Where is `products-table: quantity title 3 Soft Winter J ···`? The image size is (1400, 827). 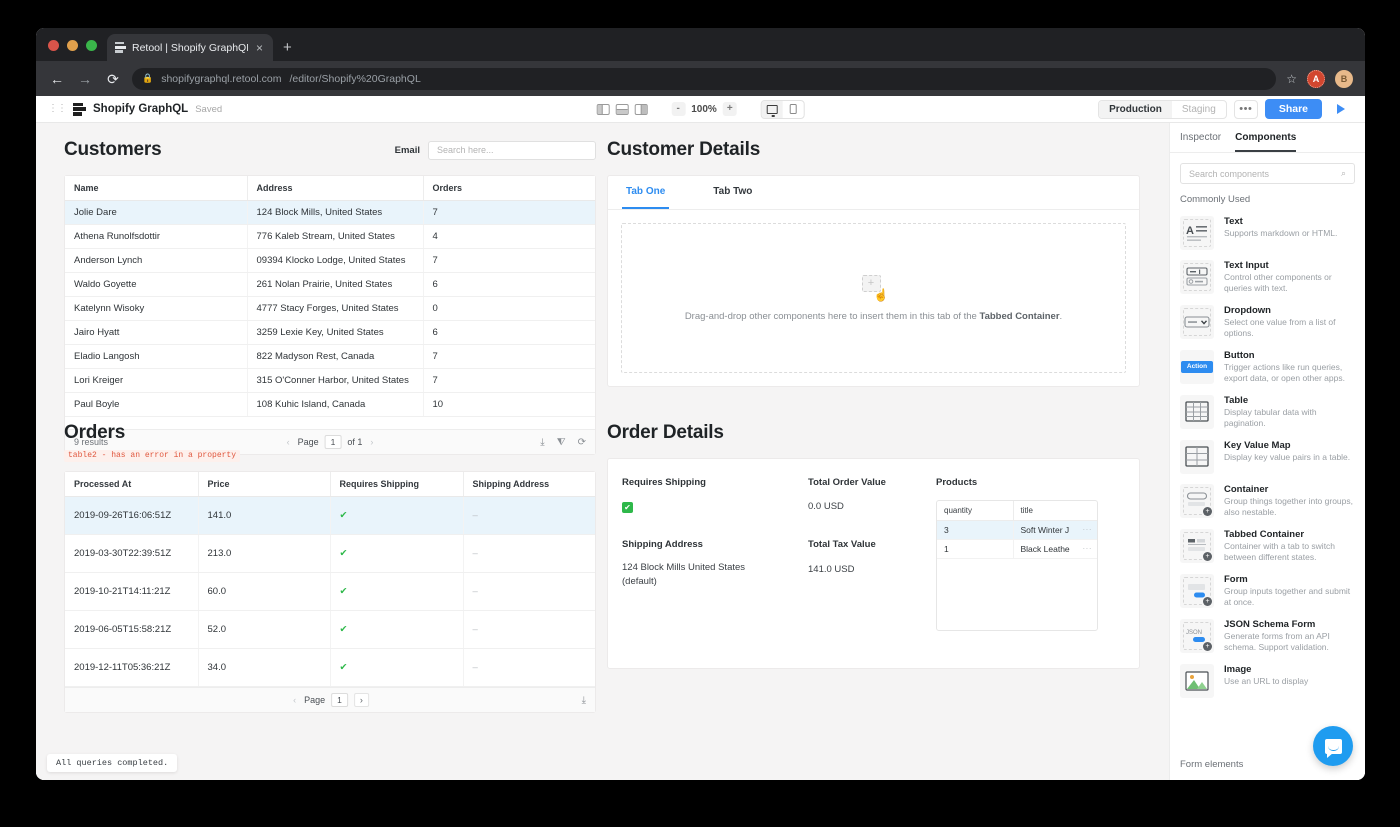
products-table: quantity title 3 Soft Winter J ··· is located at coordinates (1017, 530).